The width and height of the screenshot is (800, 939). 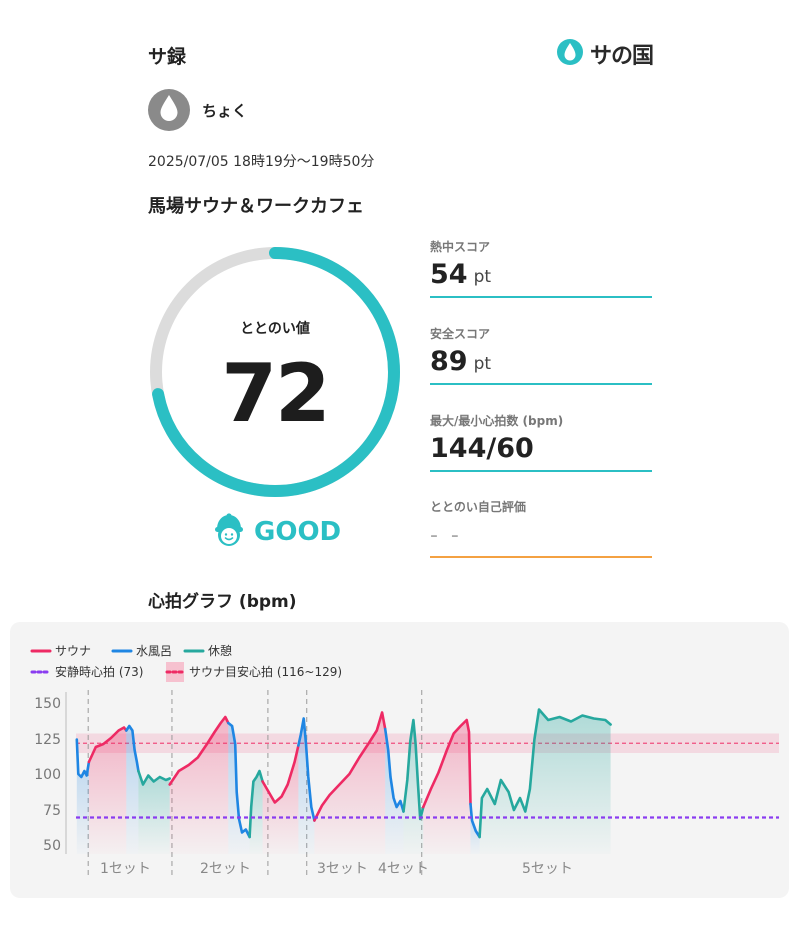 I want to click on smiling-face-cap-icon, so click(x=229, y=532).